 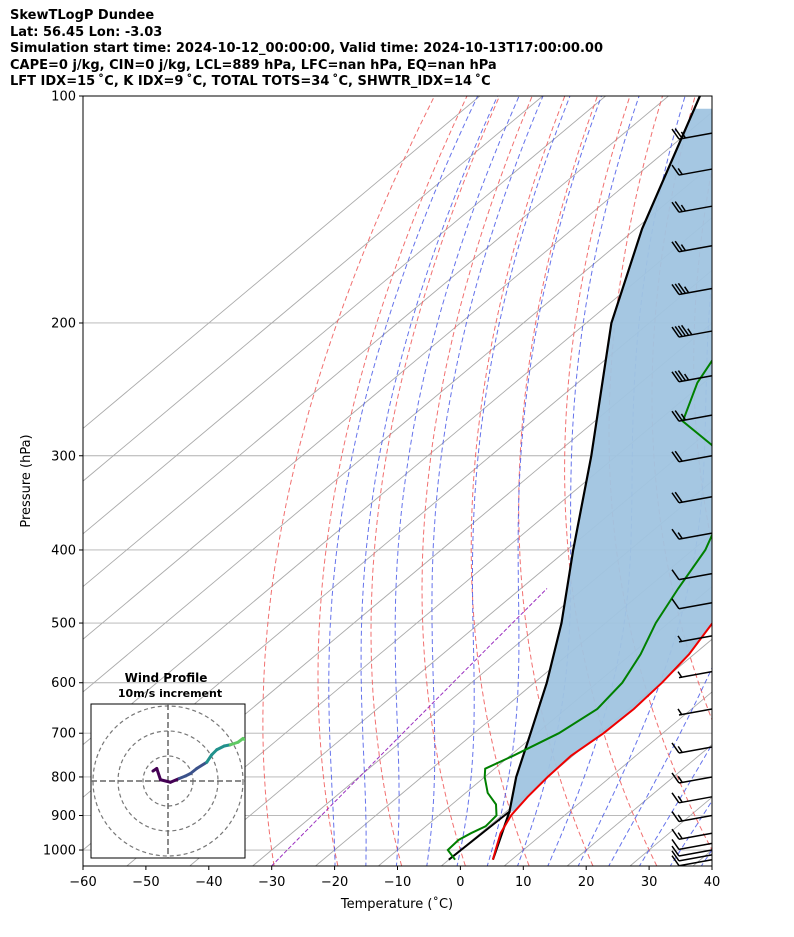 I want to click on y-tick-label: 500, so click(x=63, y=624).